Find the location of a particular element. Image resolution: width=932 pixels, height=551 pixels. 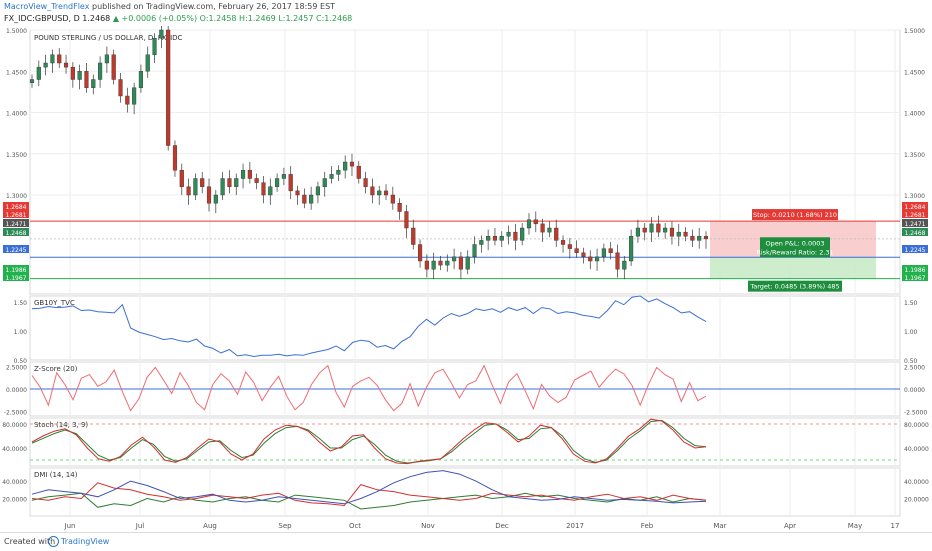

x-tick-label: Mar is located at coordinates (719, 526).